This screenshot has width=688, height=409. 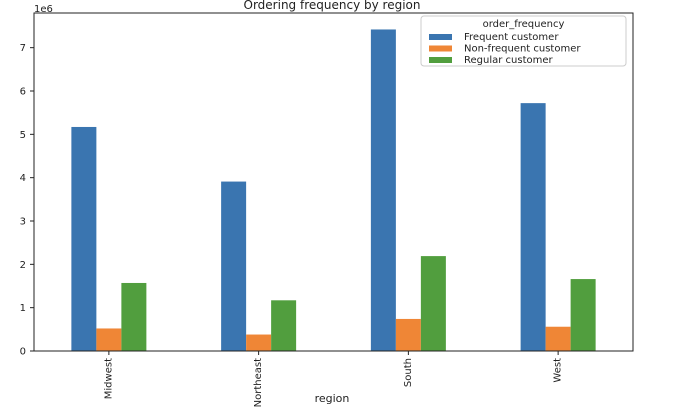 What do you see at coordinates (558, 370) in the screenshot?
I see `x-tick-label-west: West` at bounding box center [558, 370].